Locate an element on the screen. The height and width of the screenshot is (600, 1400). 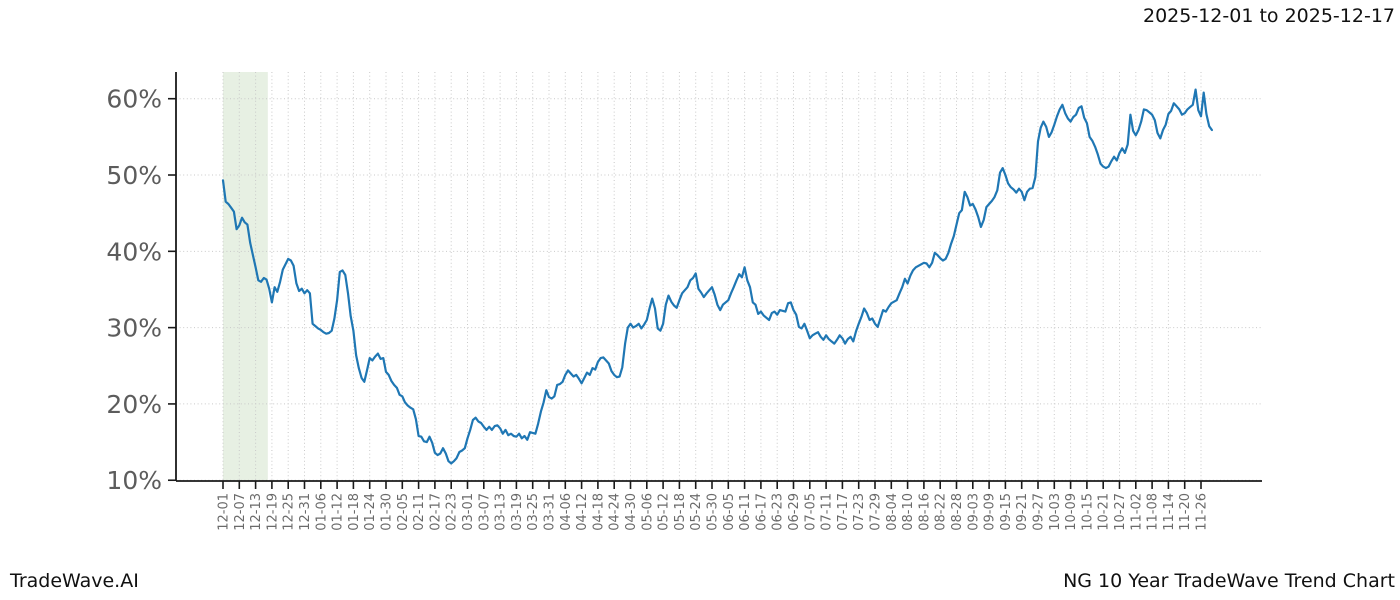
x-tick-label: 06-05 is located at coordinates (729, 512).